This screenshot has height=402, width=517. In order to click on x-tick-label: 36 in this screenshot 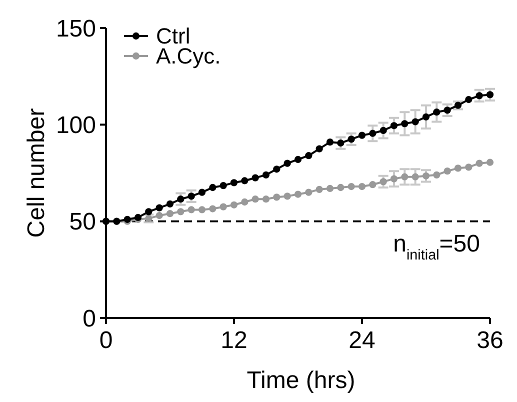, I will do `click(490, 340)`.